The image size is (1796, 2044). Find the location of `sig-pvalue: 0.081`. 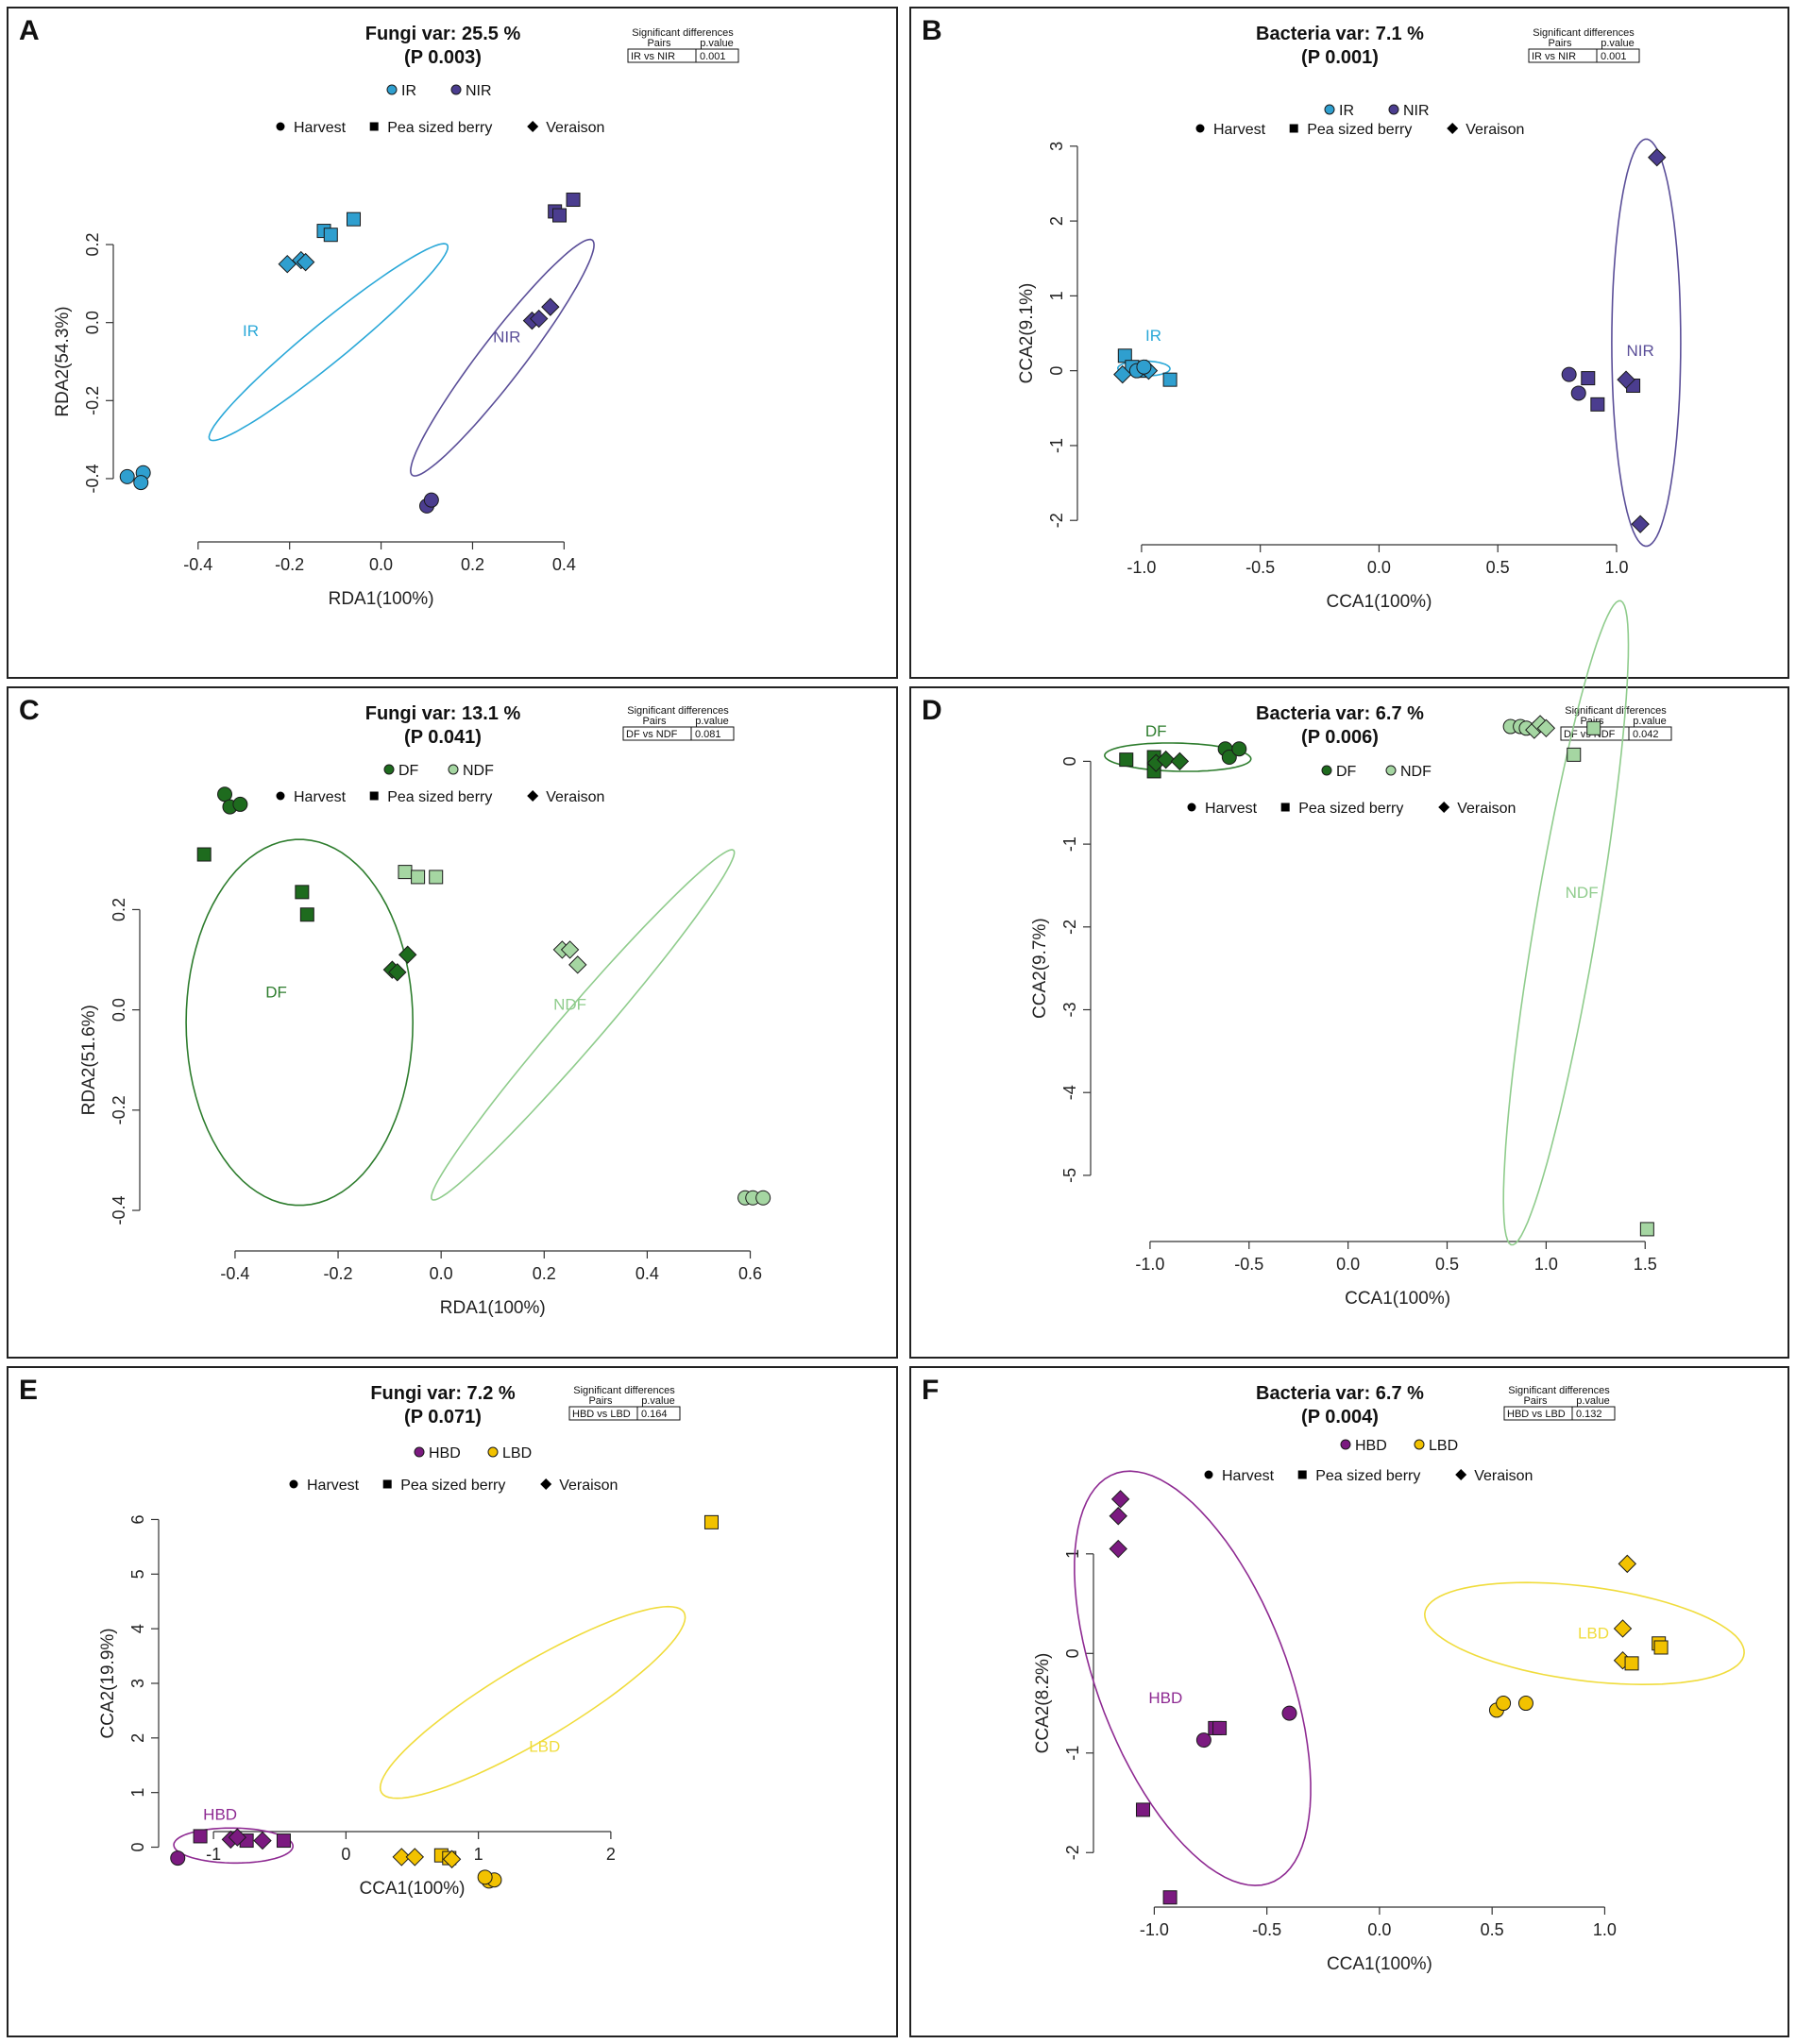

sig-pvalue: 0.081 is located at coordinates (708, 735).